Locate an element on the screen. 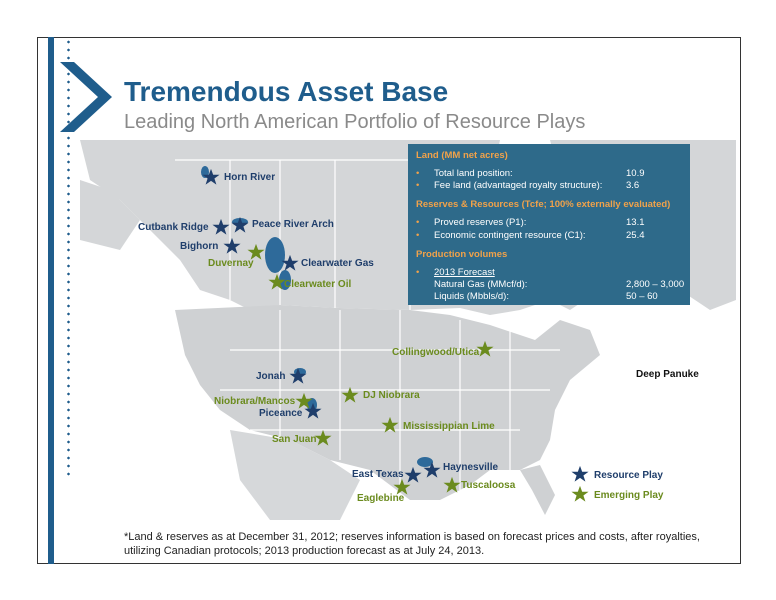 The height and width of the screenshot is (600, 776). label-deep-panuke: Deep Panuke is located at coordinates (667, 374).